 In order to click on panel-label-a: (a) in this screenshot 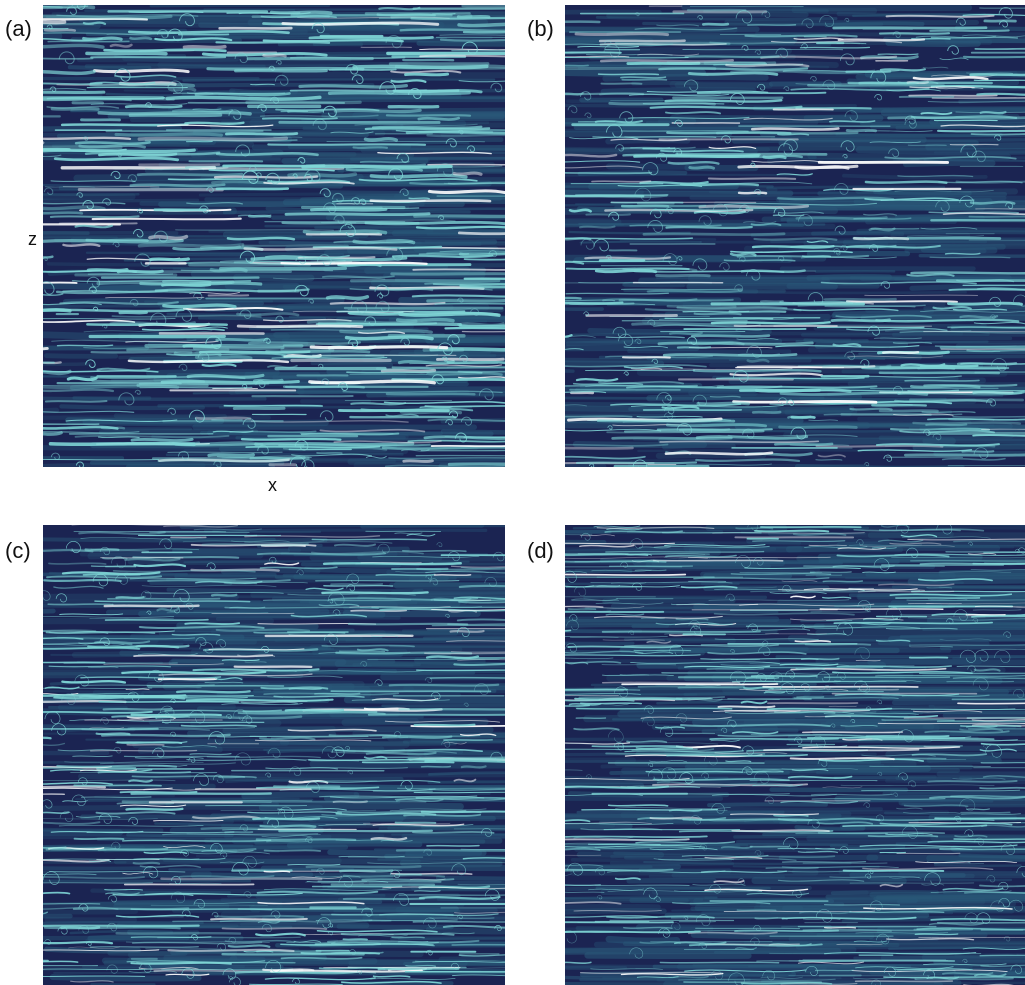, I will do `click(18, 28)`.